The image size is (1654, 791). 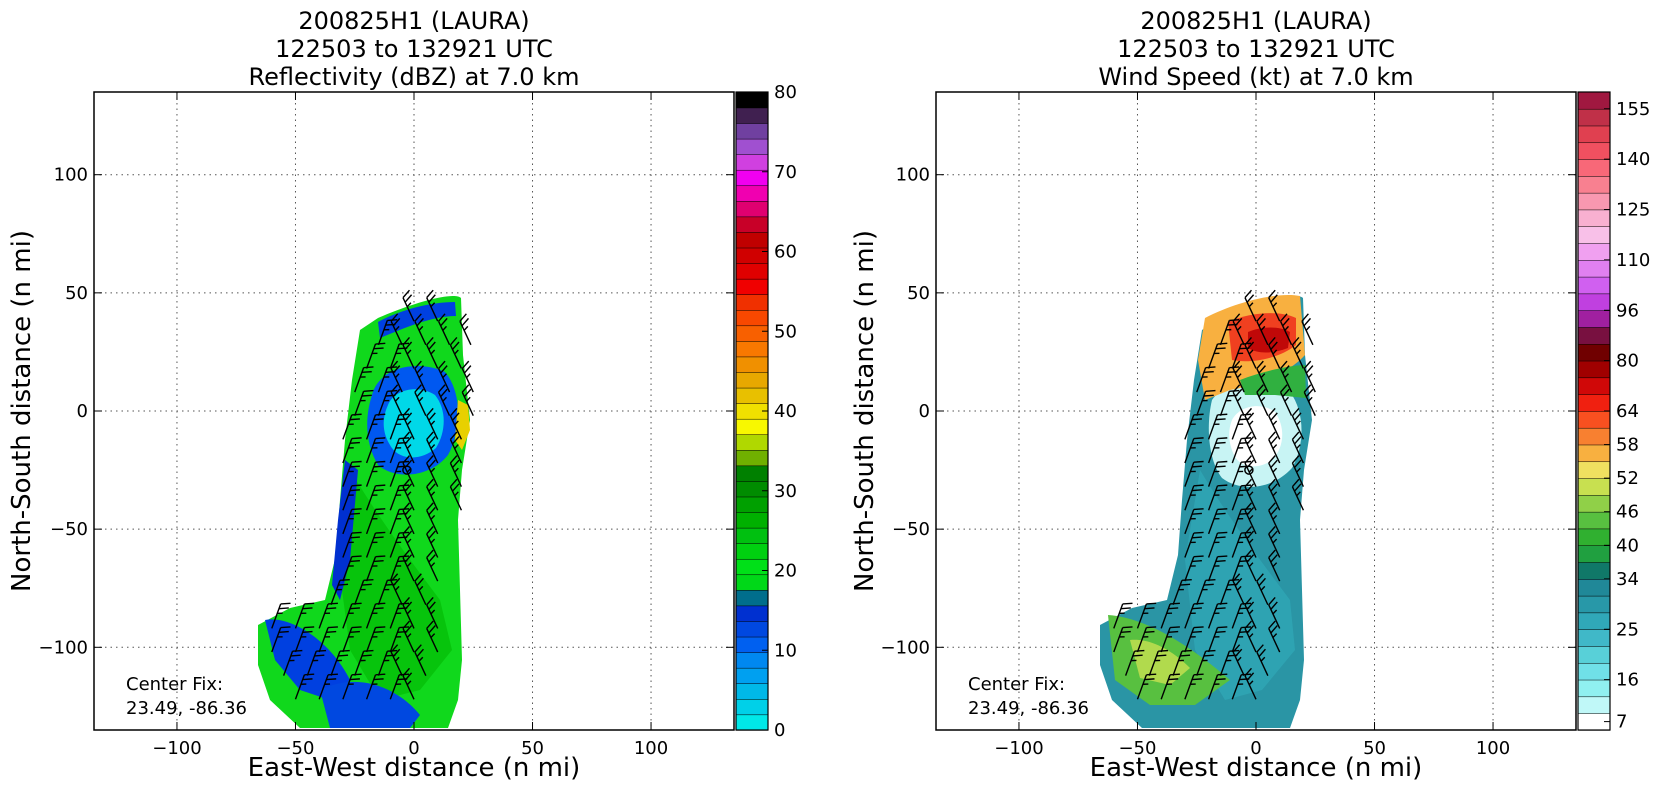 What do you see at coordinates (414, 49) in the screenshot?
I see `chart-title-line2: 122503 to 132921 UTC` at bounding box center [414, 49].